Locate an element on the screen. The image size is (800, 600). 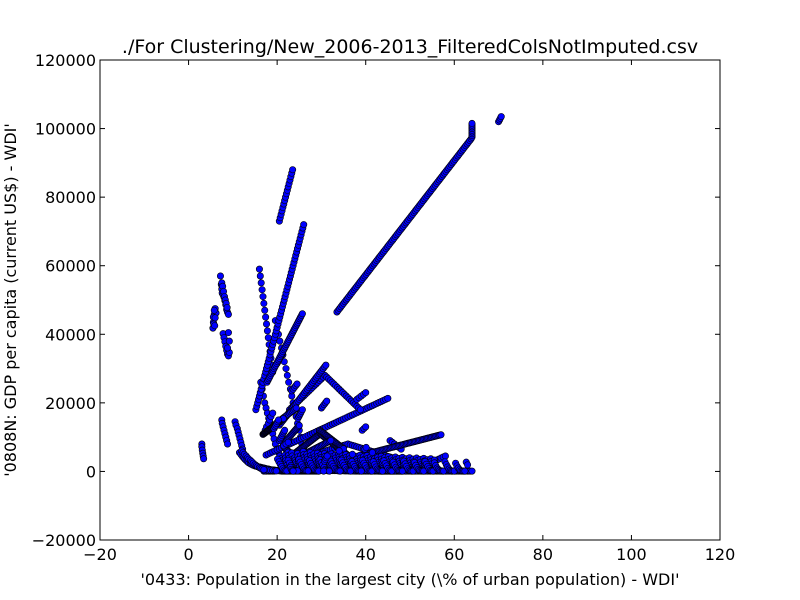
x-tick-label: −20 is located at coordinates (100, 554).